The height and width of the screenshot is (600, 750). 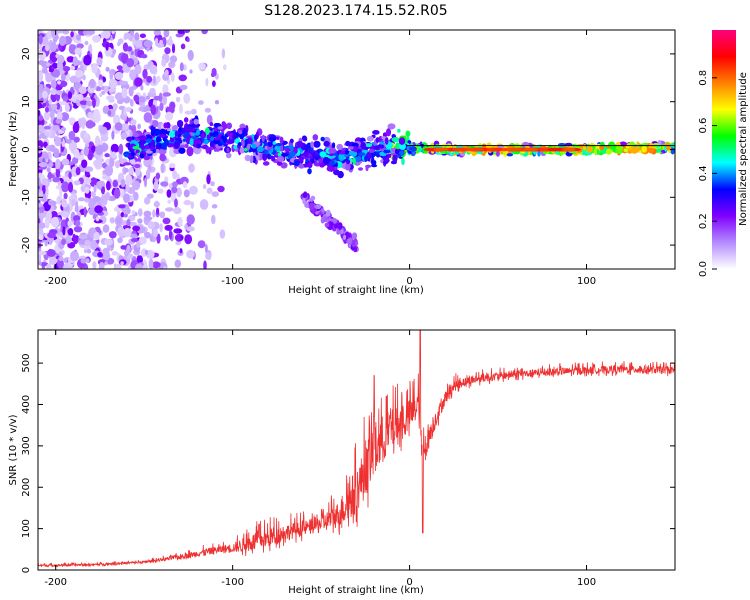 What do you see at coordinates (13, 149) in the screenshot?
I see `spectrogram-ylabel: Frequency (Hz)` at bounding box center [13, 149].